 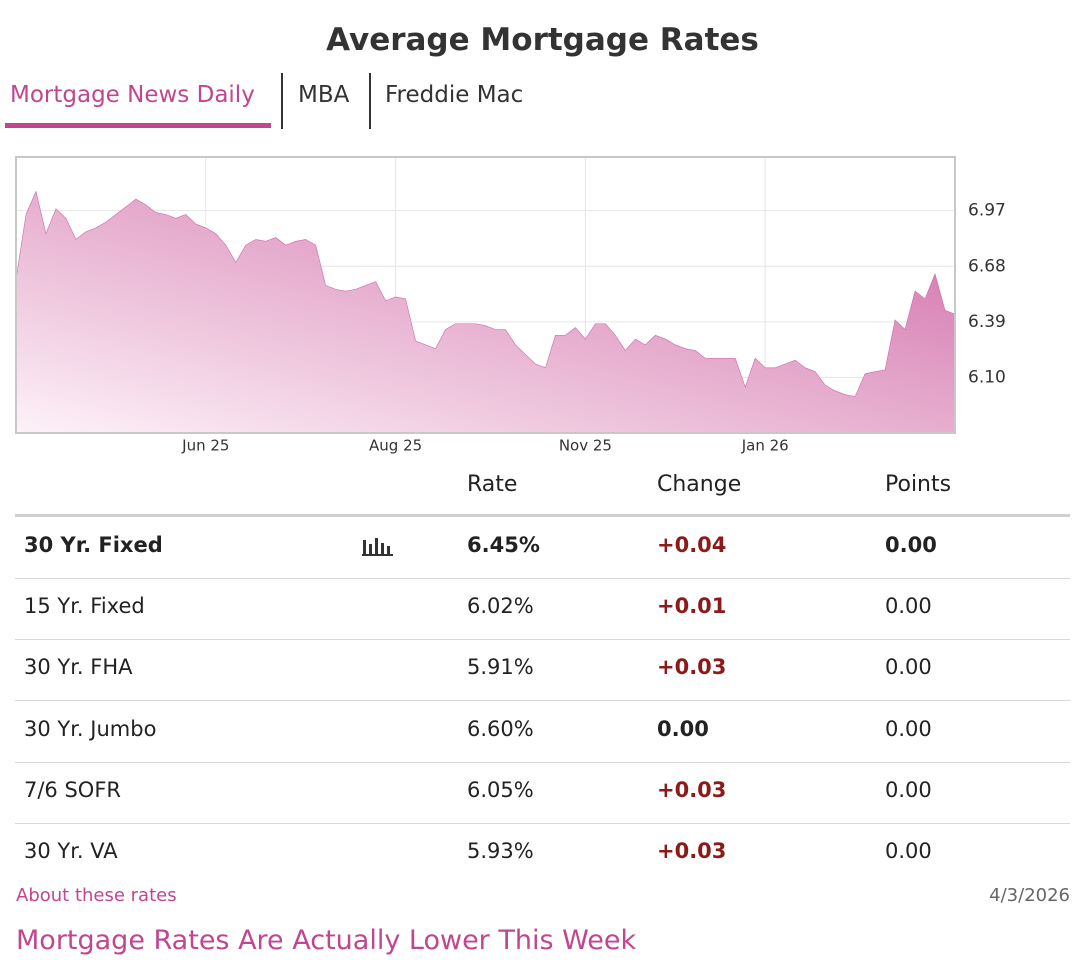 What do you see at coordinates (454, 95) in the screenshot?
I see `tab: Freddie Mac` at bounding box center [454, 95].